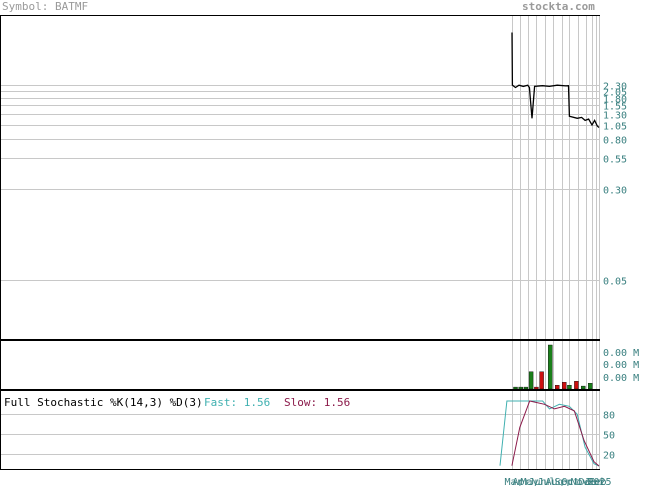 The image size is (655, 486). I want to click on date-tick-label: Nov, so click(580, 481).